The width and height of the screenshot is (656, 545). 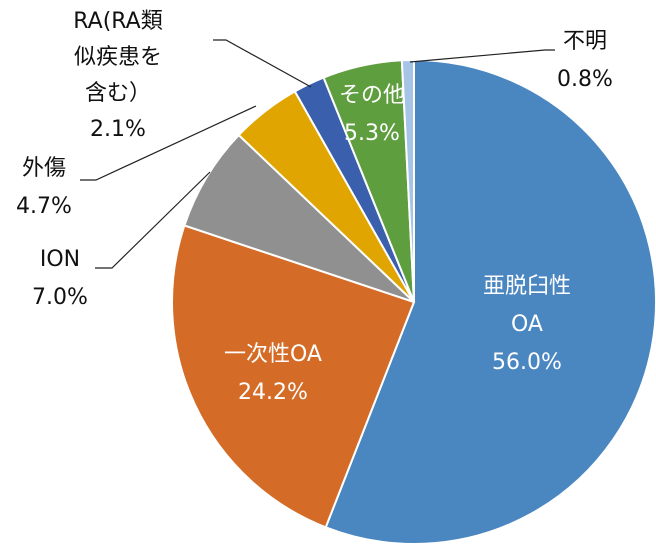 What do you see at coordinates (60, 297) in the screenshot?
I see `slice-value: 7.0%` at bounding box center [60, 297].